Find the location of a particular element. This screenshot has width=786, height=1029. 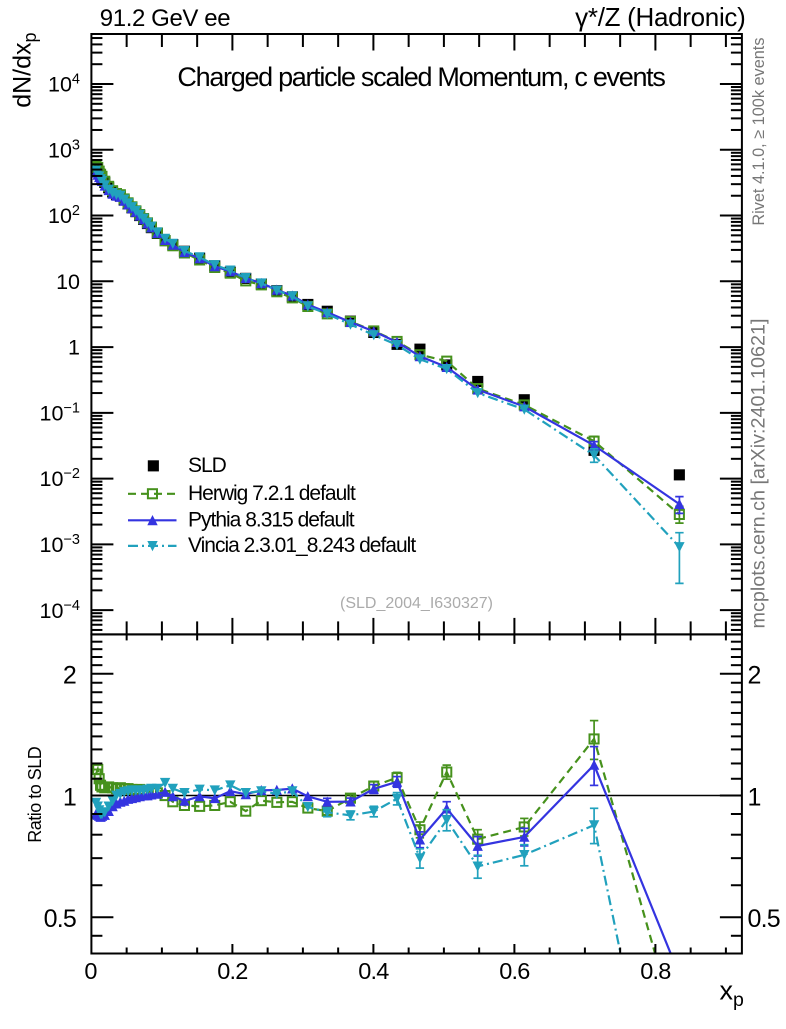

svg-text: Ratio to SLD is located at coordinates (35, 794).